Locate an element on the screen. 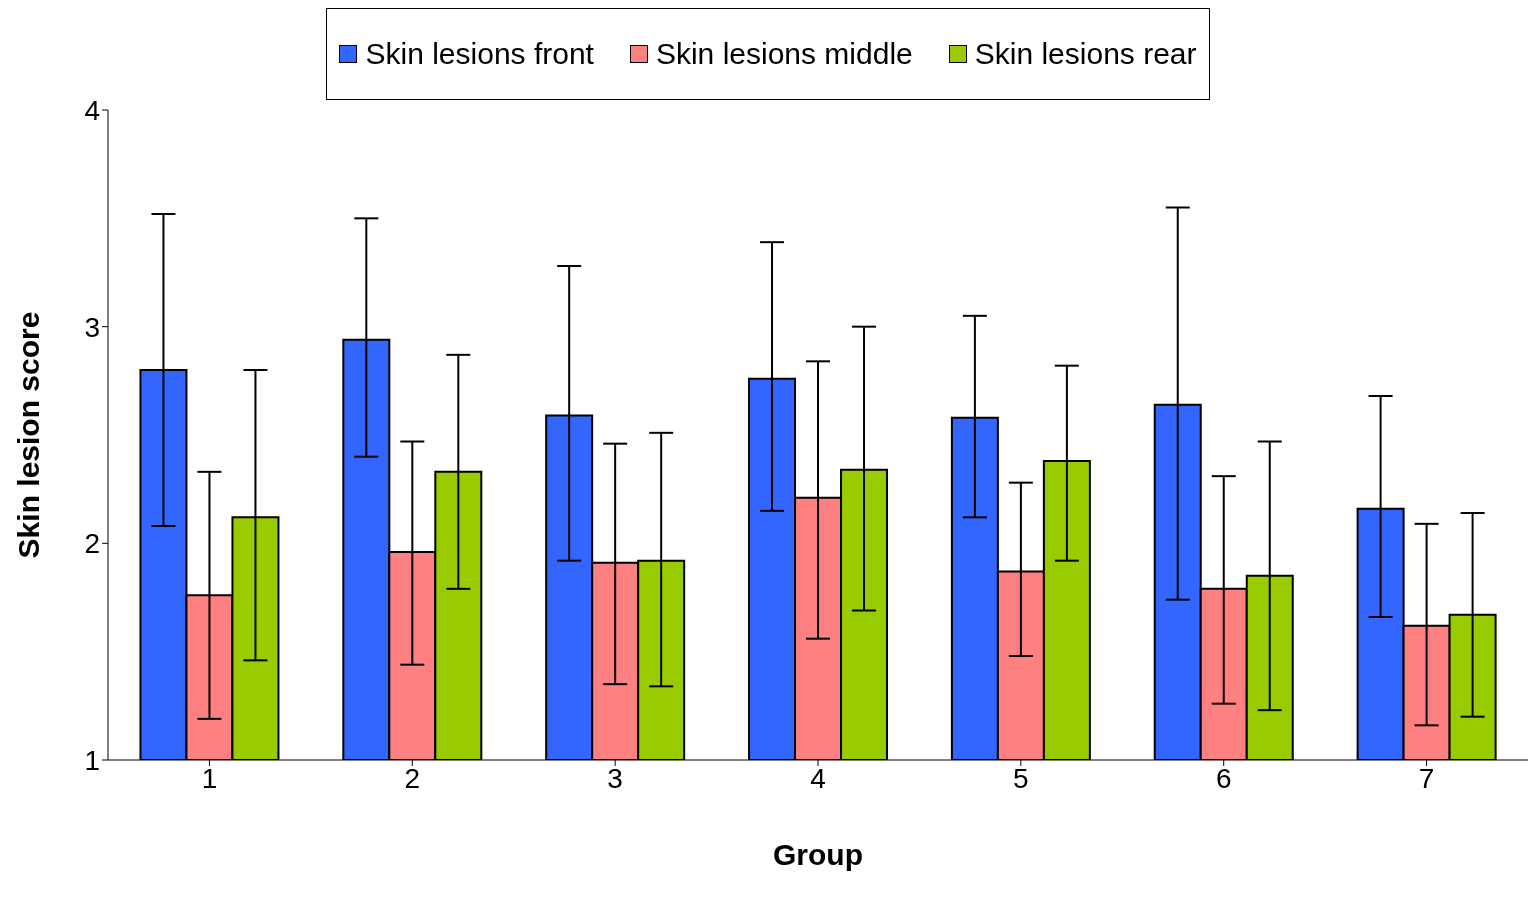 The width and height of the screenshot is (1538, 906). y-axis-title: Skin lesion score is located at coordinates (28, 435).